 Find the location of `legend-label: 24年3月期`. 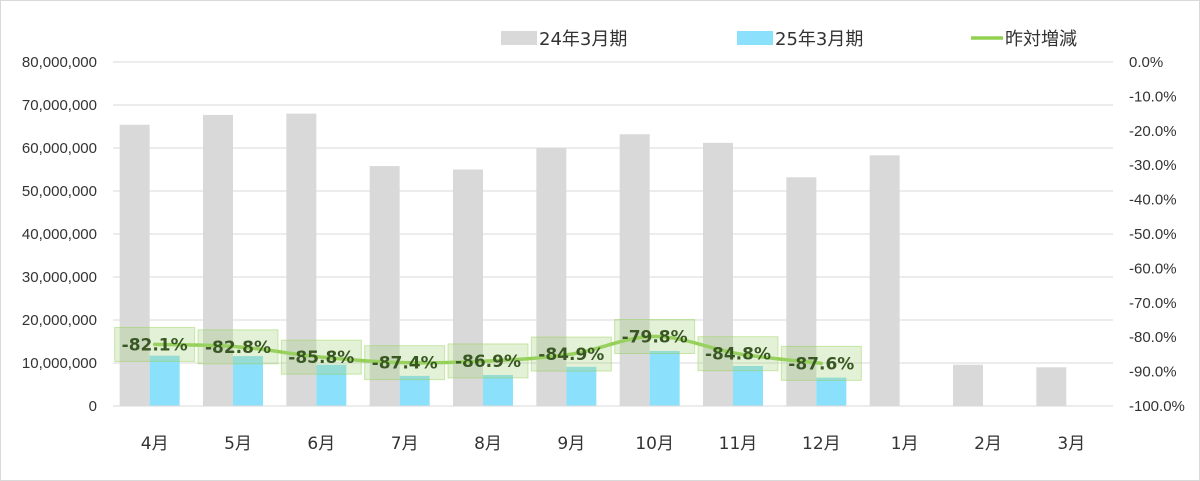

legend-label: 24年3月期 is located at coordinates (583, 39).